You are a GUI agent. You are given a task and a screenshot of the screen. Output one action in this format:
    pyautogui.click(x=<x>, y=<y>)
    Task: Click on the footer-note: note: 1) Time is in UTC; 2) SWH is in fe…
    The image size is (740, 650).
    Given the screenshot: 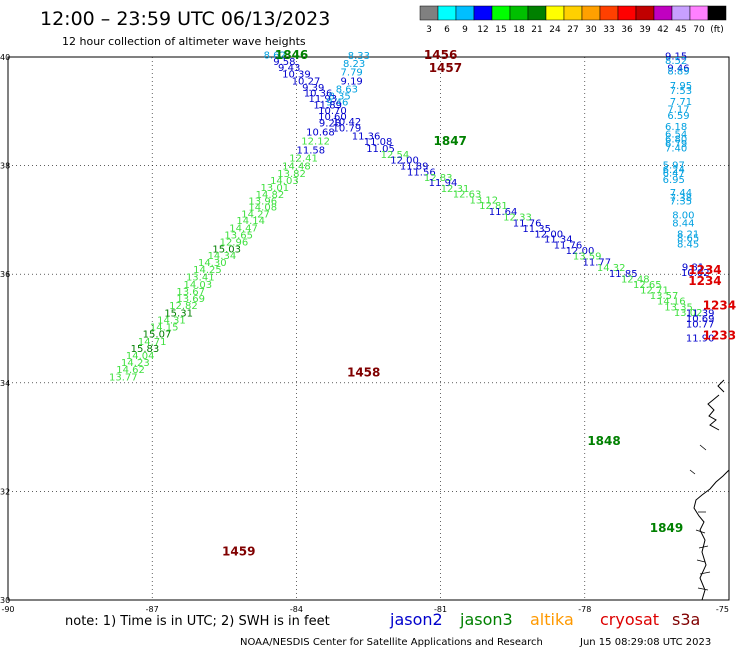 What is the action you would take?
    pyautogui.click(x=197, y=621)
    